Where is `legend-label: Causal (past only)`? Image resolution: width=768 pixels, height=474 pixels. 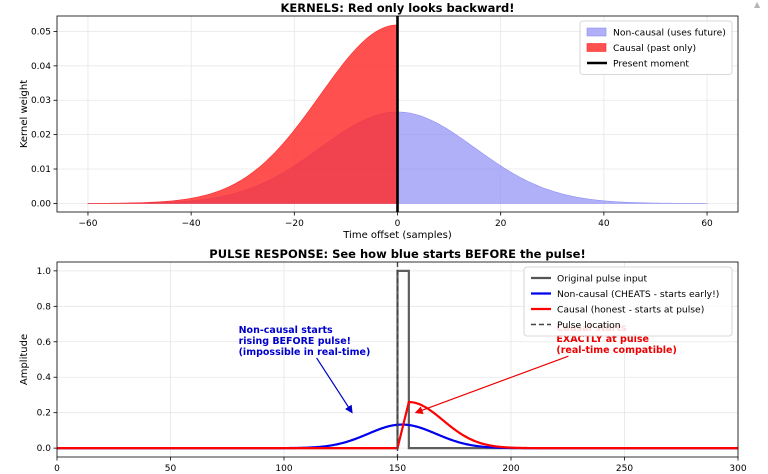 legend-label: Causal (past only) is located at coordinates (654, 48).